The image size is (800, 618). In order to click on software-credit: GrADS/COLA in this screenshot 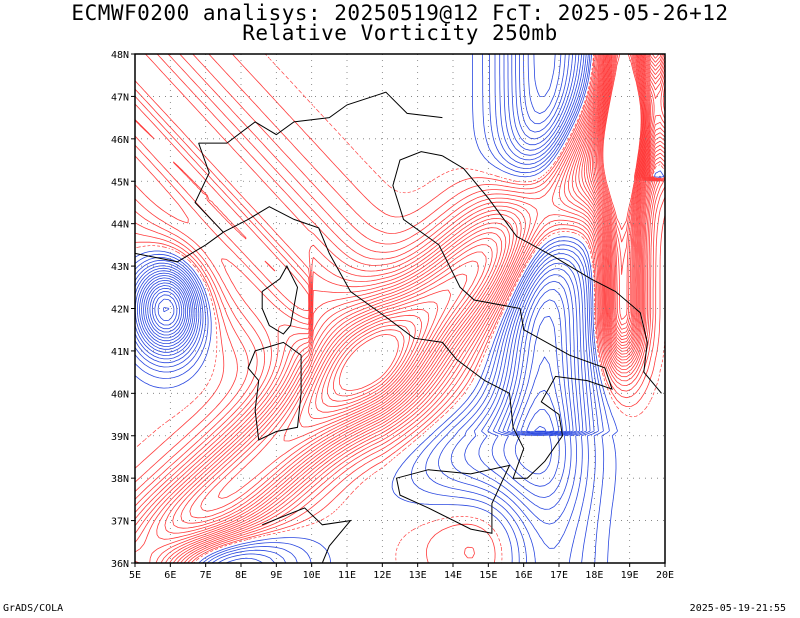, I will do `click(33, 608)`.